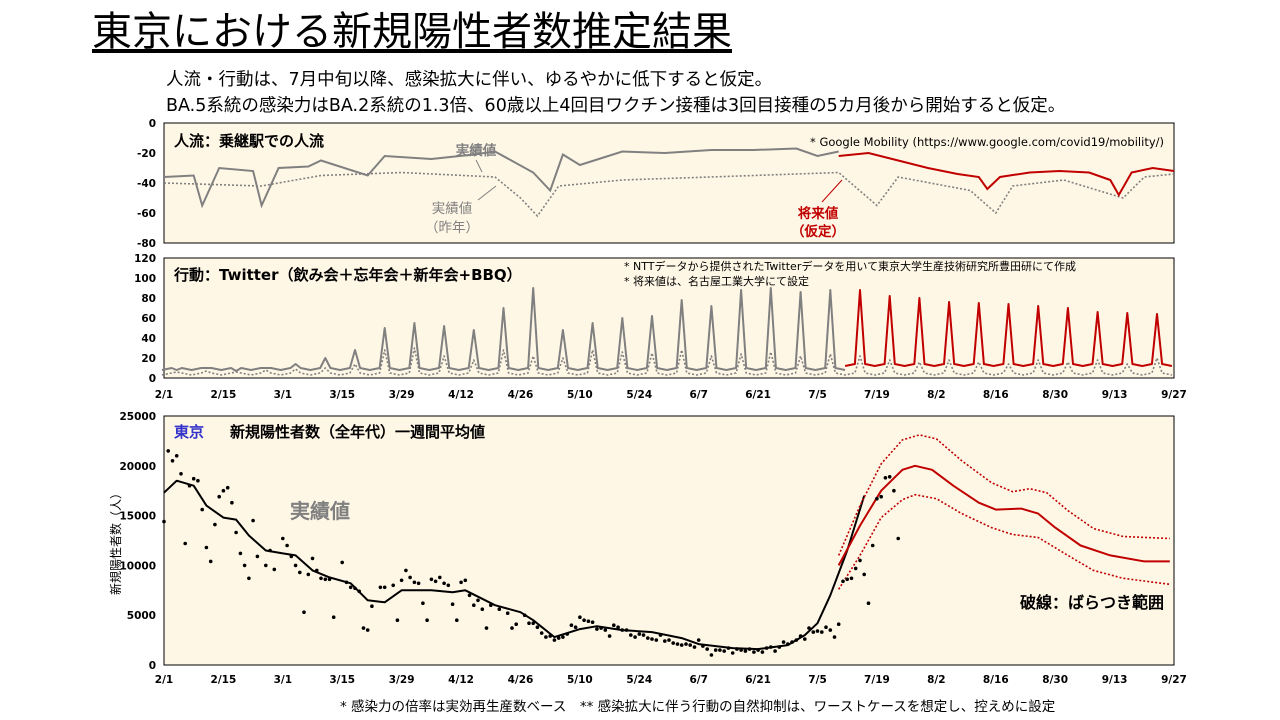 The height and width of the screenshot is (720, 1280). I want to click on y-tick-label: 5000, so click(141, 616).